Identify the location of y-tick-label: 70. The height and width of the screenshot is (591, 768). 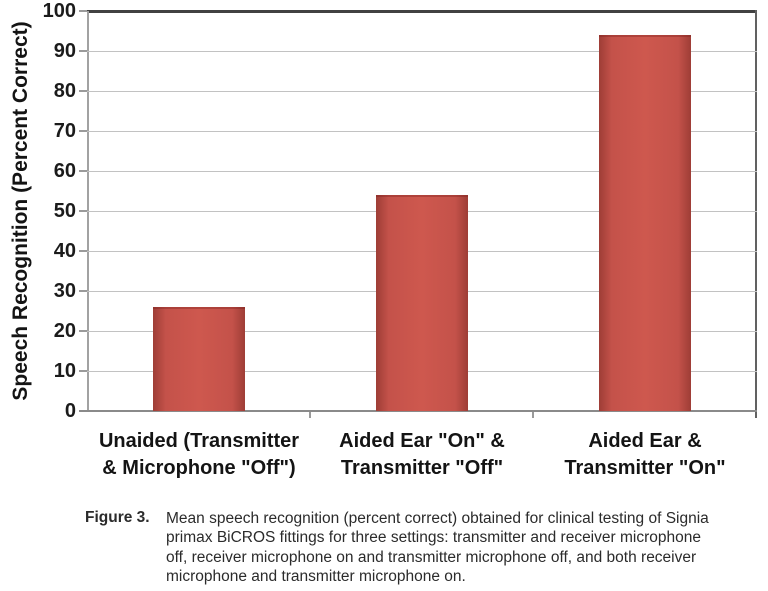
(64, 131).